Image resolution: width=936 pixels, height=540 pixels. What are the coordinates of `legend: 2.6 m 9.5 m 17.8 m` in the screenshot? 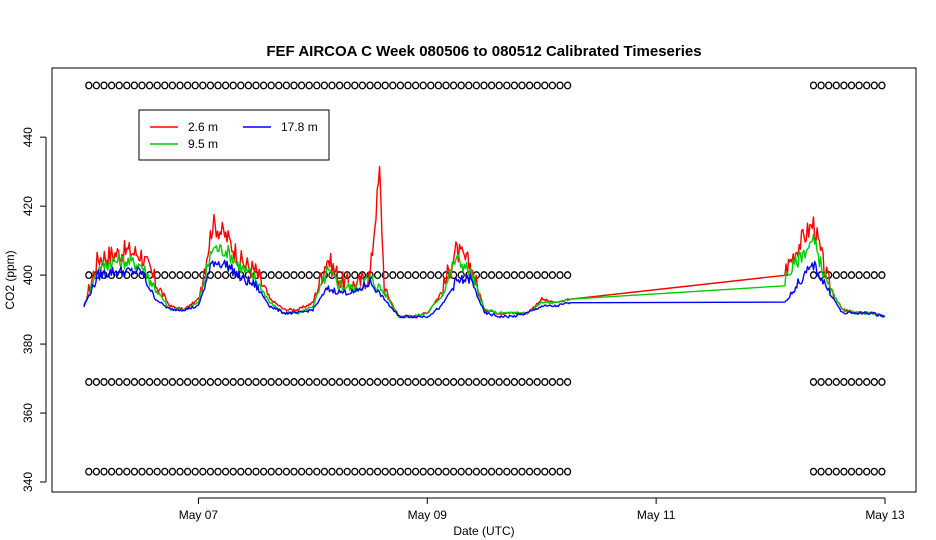 It's located at (234, 135).